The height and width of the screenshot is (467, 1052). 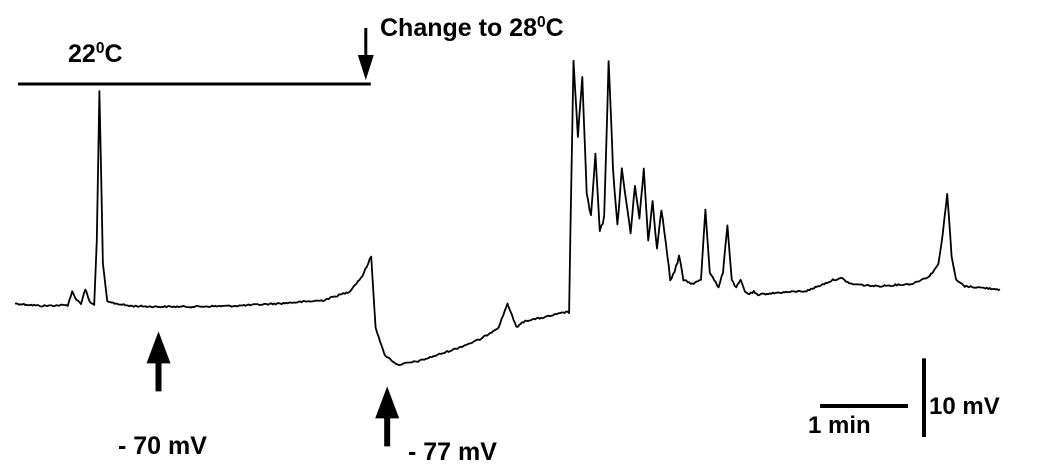 What do you see at coordinates (839, 425) in the screenshot?
I see `time-scale-label: 1 min` at bounding box center [839, 425].